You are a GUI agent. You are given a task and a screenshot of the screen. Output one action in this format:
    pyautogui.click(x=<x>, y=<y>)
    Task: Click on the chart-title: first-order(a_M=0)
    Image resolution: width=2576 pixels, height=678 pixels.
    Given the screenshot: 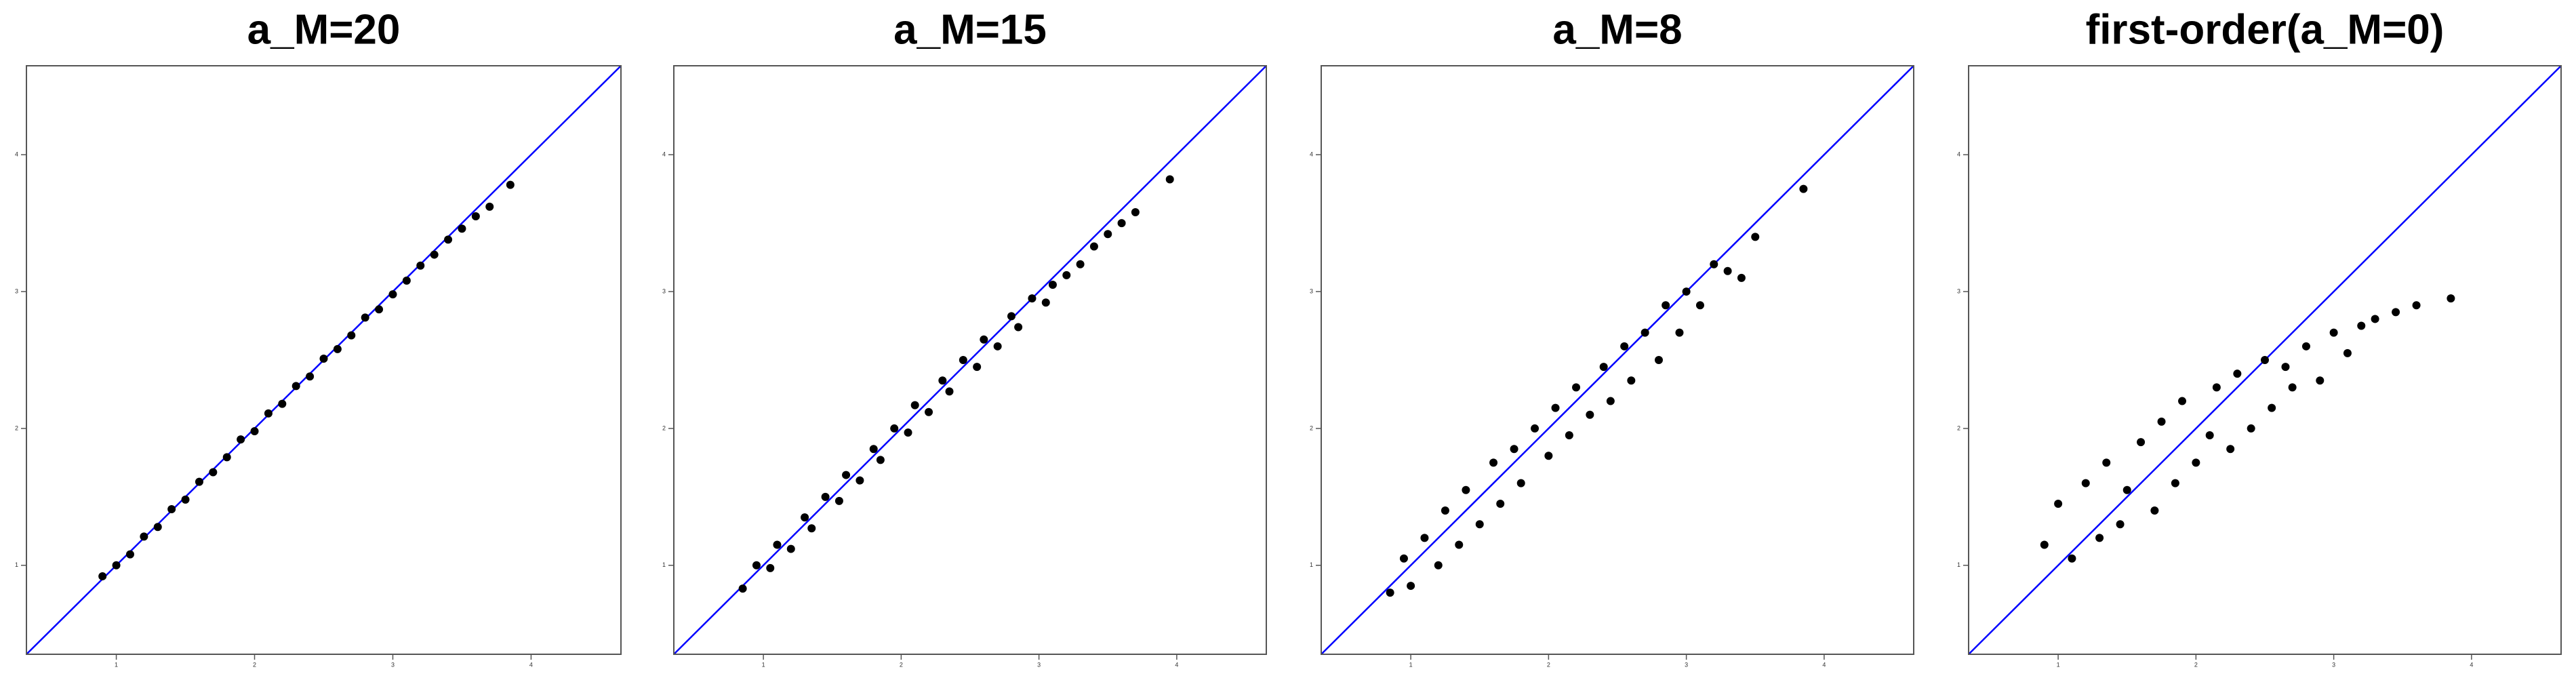 What is the action you would take?
    pyautogui.click(x=2265, y=30)
    